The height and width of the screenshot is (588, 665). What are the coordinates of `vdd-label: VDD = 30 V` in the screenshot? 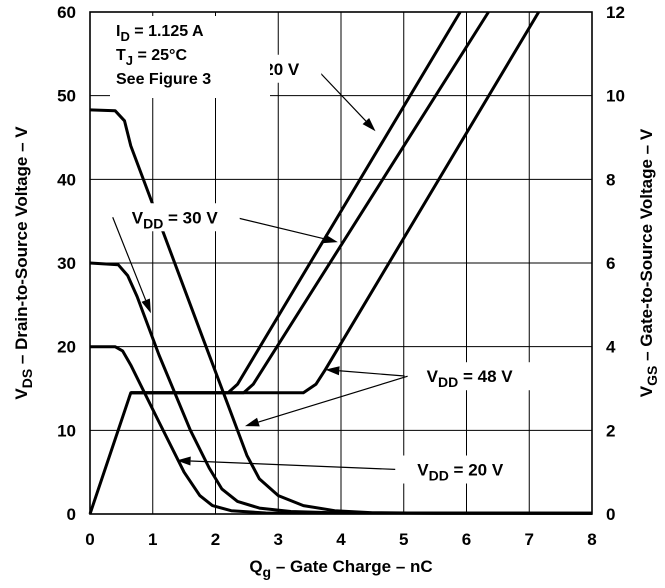 It's located at (175, 219).